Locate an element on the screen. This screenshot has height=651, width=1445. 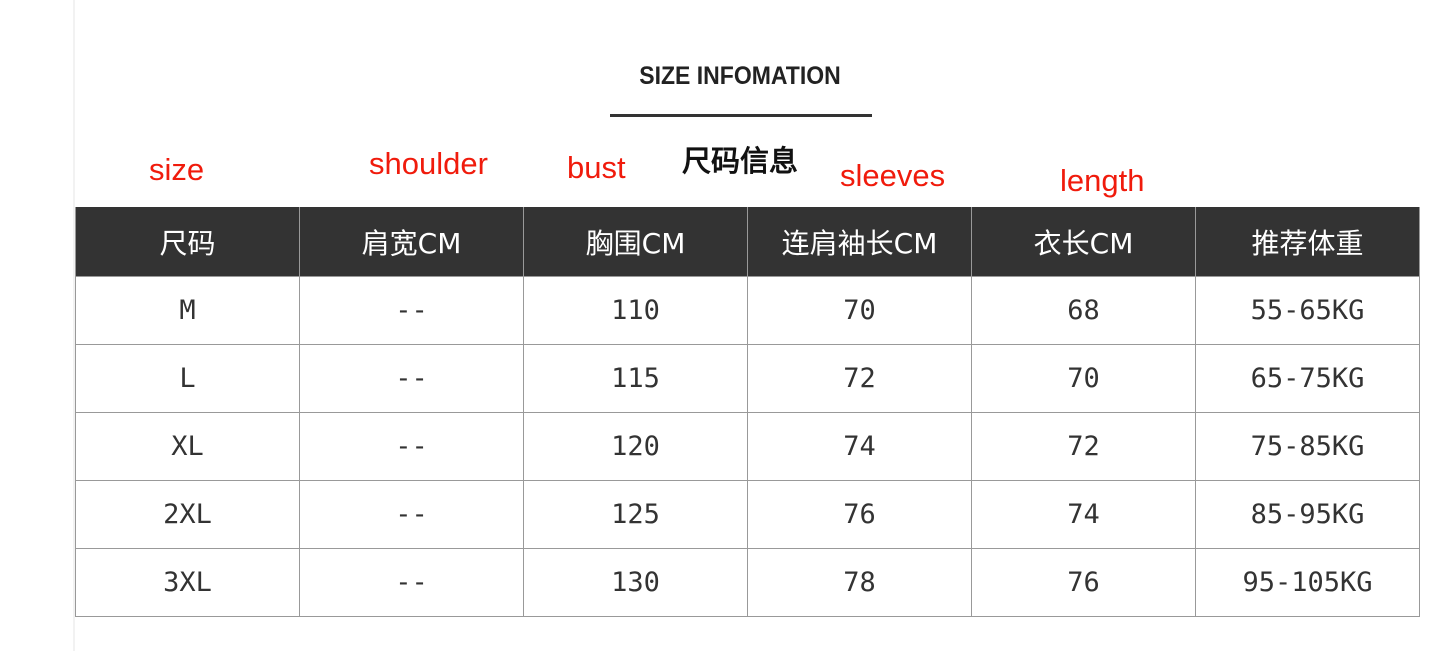
table-row: 2XL -- 125 76 74 85-95KG is located at coordinates (747, 514).